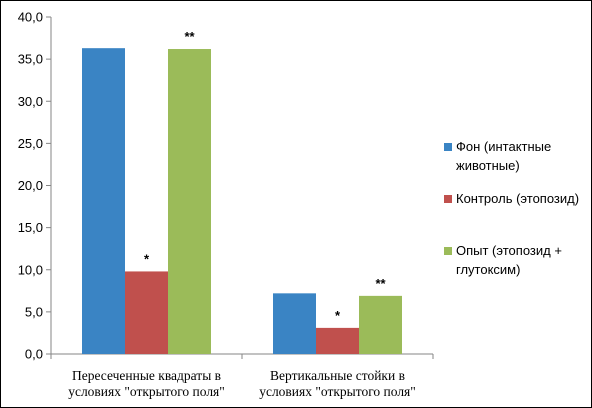  I want to click on legend-label: Контроль (этопозид), so click(524, 198).